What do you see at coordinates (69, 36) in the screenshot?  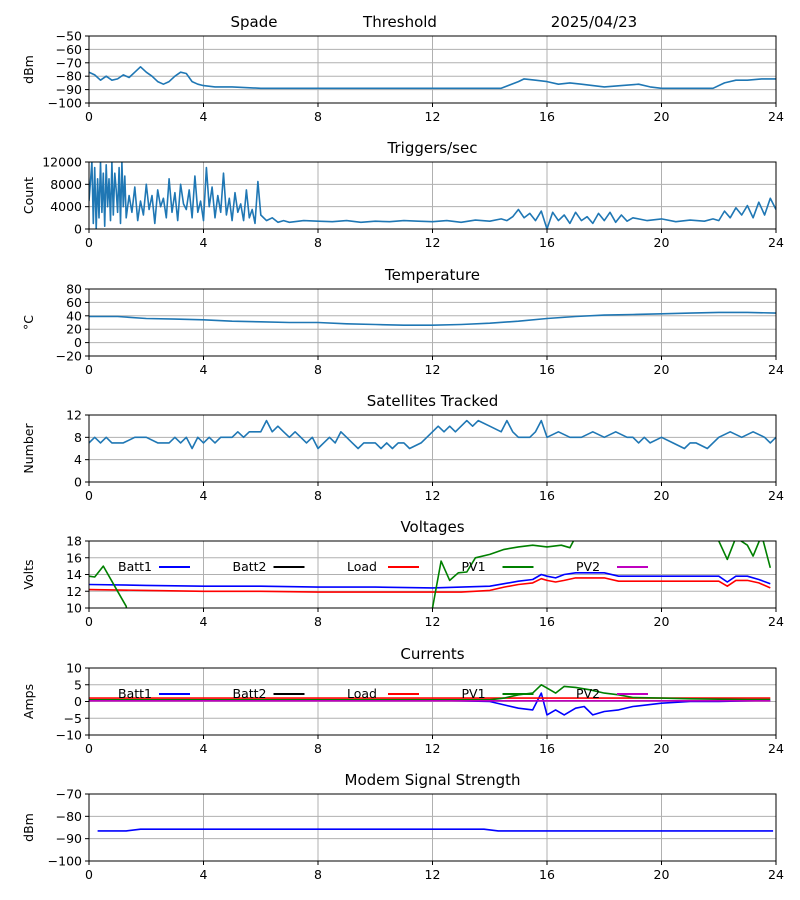 I see `y-tick-label: −50` at bounding box center [69, 36].